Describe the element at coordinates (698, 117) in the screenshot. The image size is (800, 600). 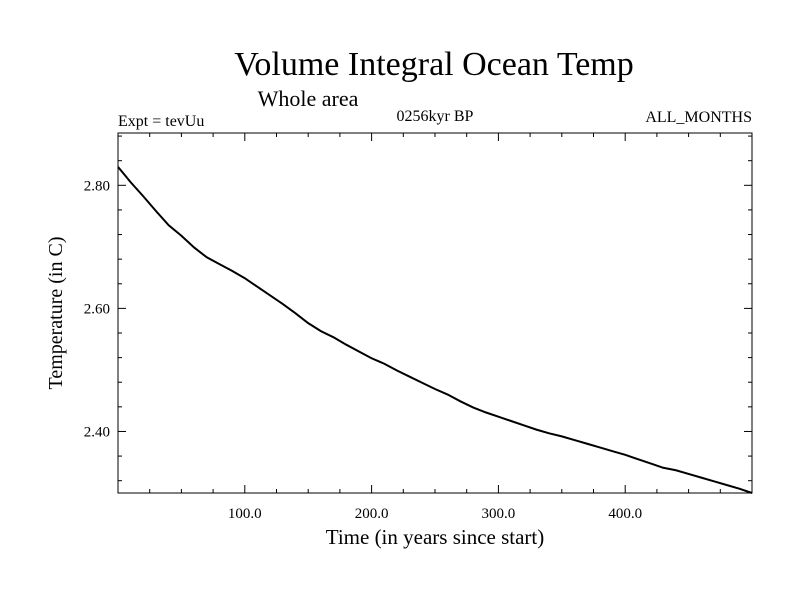
I see `months-label: ALL_MONTHS` at that location.